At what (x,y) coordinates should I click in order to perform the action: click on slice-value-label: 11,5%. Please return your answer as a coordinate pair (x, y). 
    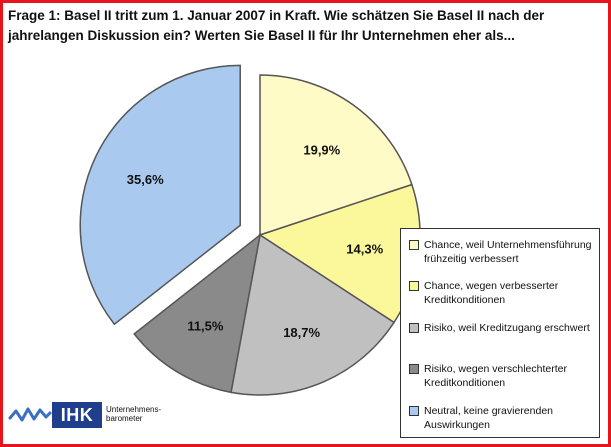
    Looking at the image, I should click on (205, 325).